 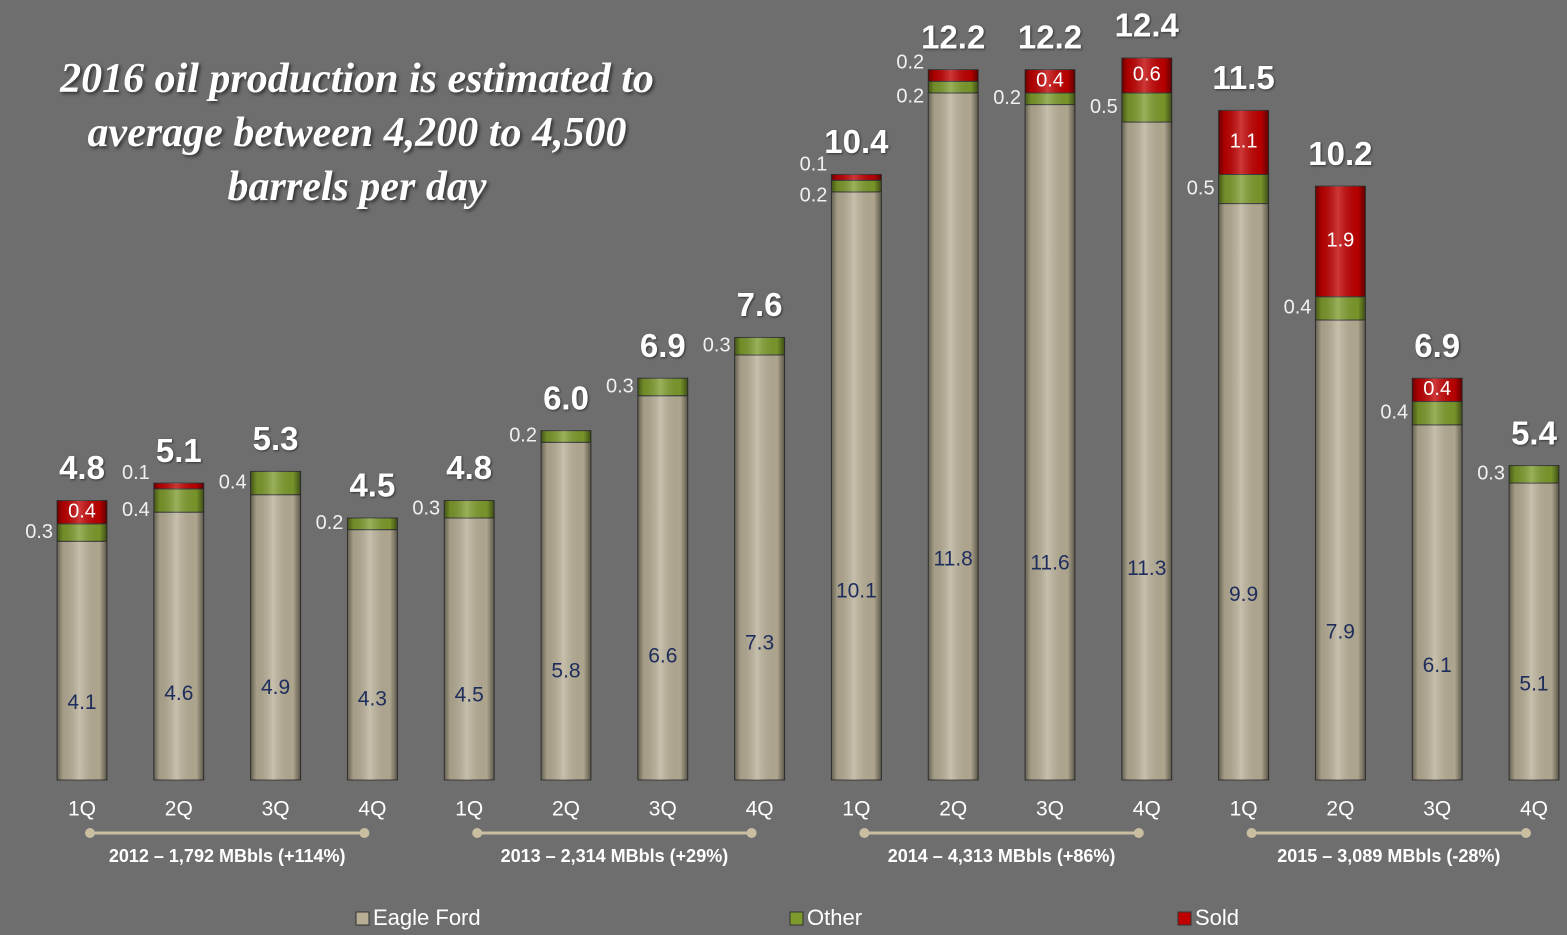 I want to click on segment-label: 0.1, so click(x=136, y=473).